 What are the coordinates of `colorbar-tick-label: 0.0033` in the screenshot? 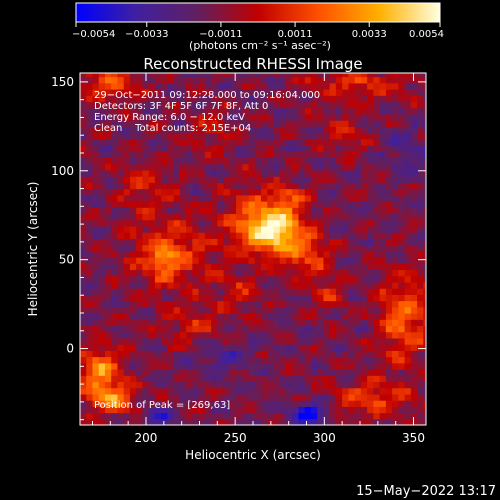 It's located at (369, 34).